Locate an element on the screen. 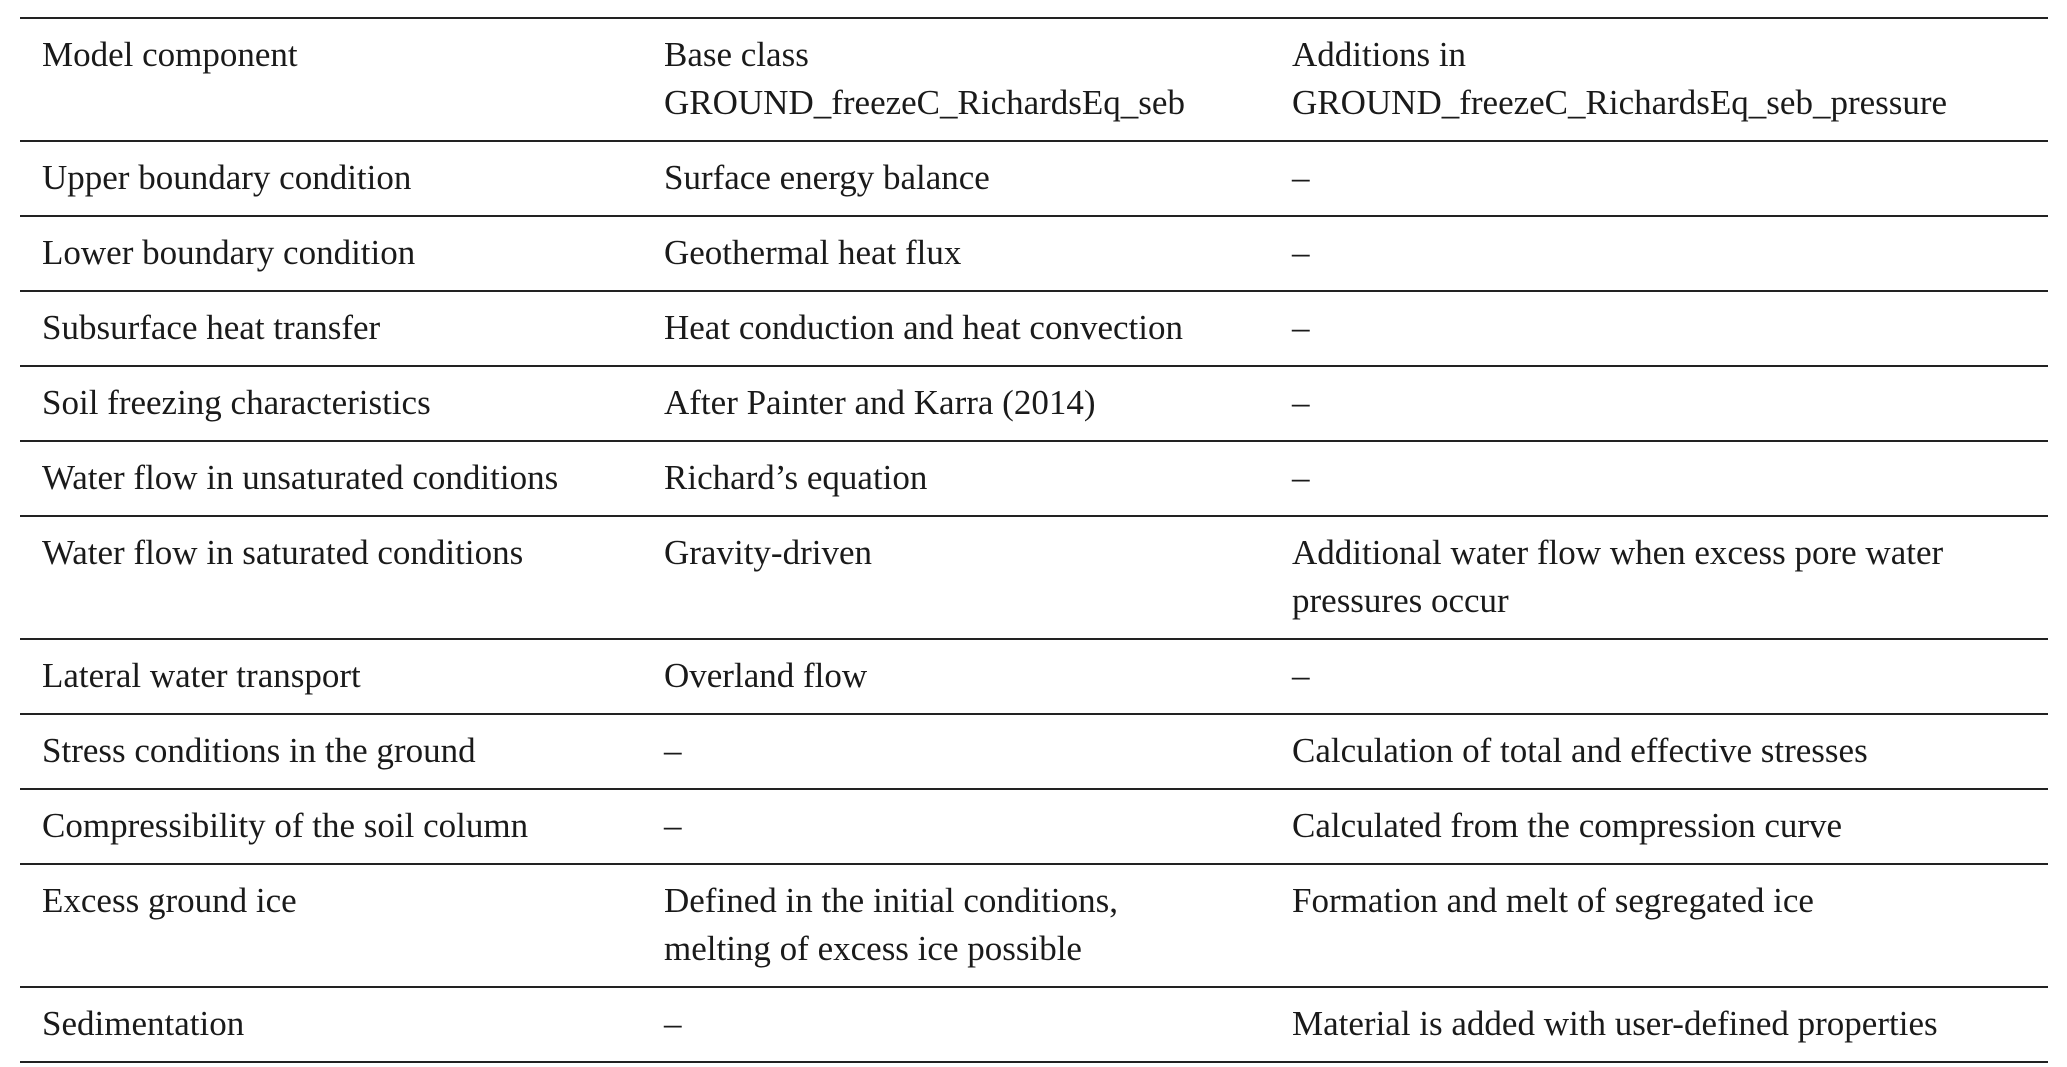  cell-base-class: Overland flow is located at coordinates (956, 677).